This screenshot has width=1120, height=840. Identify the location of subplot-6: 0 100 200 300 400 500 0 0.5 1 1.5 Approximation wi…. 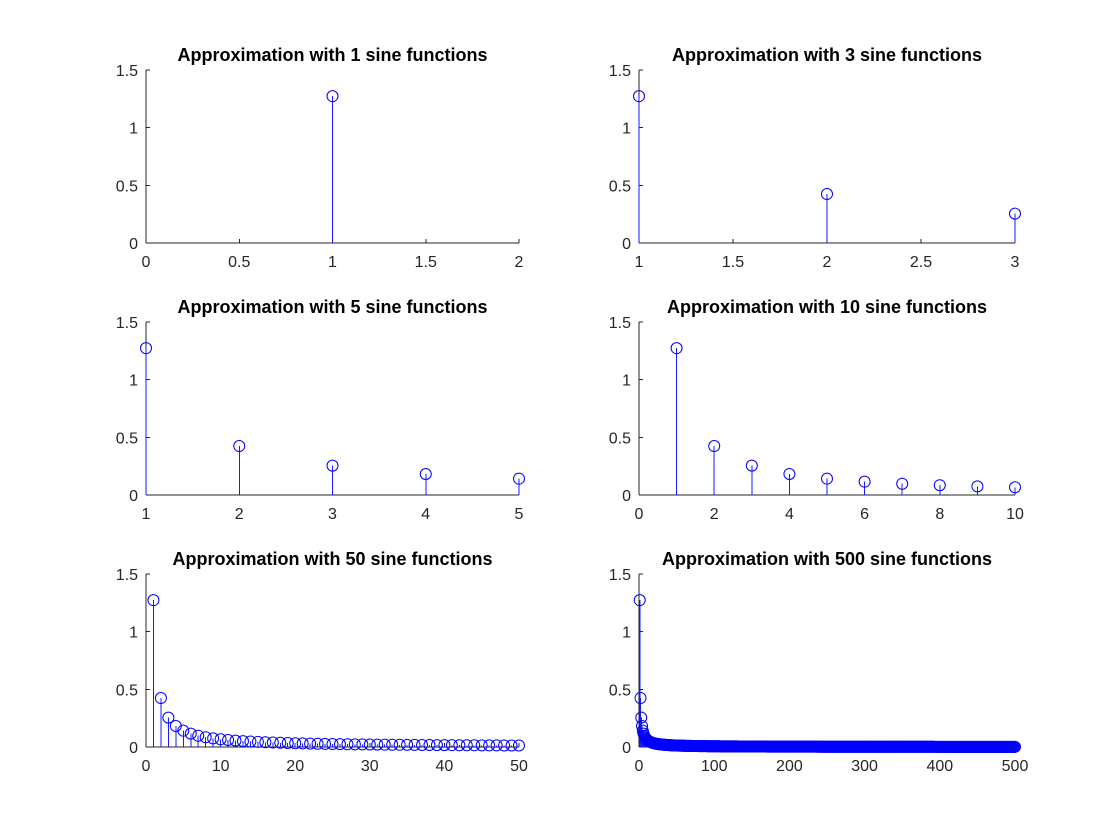
(819, 662).